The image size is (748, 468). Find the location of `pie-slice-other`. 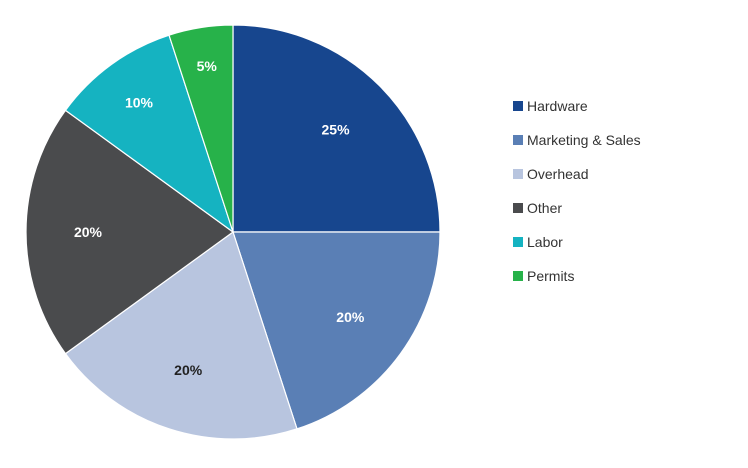

pie-slice-other is located at coordinates (130, 232).